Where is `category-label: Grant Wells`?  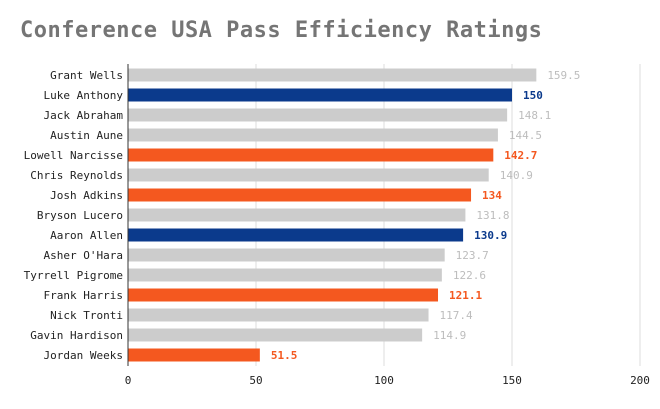 category-label: Grant Wells is located at coordinates (86, 75).